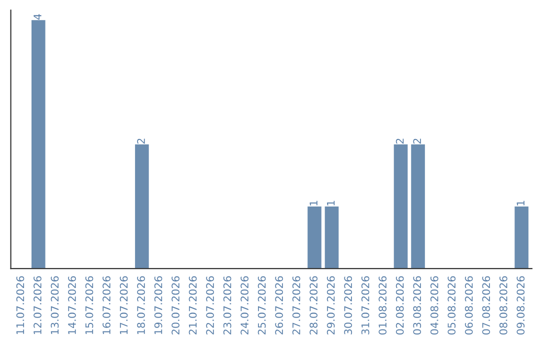 The width and height of the screenshot is (540, 340). What do you see at coordinates (38, 17) in the screenshot?
I see `data-label: 4` at bounding box center [38, 17].